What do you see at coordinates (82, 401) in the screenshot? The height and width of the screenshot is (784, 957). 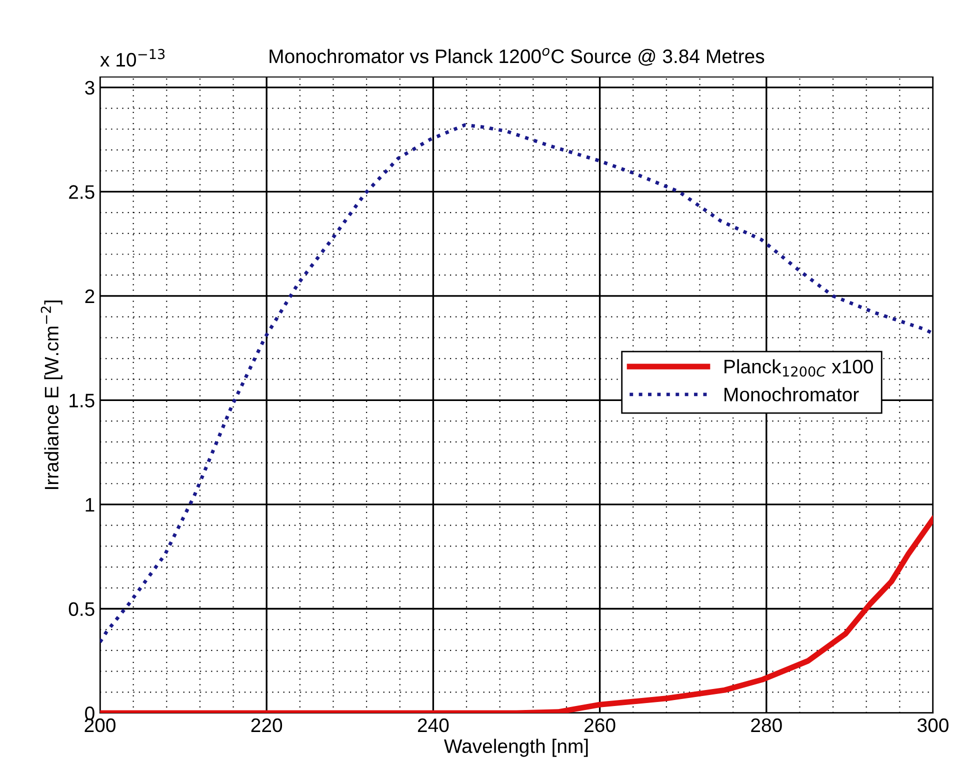 I see `y-tick-label: 1.5` at bounding box center [82, 401].